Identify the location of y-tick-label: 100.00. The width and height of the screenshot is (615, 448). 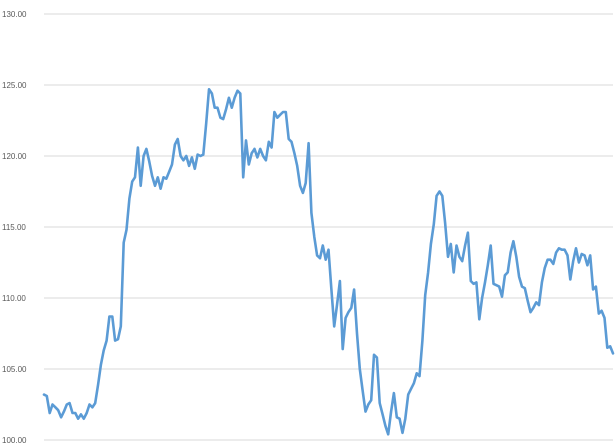
(14, 440).